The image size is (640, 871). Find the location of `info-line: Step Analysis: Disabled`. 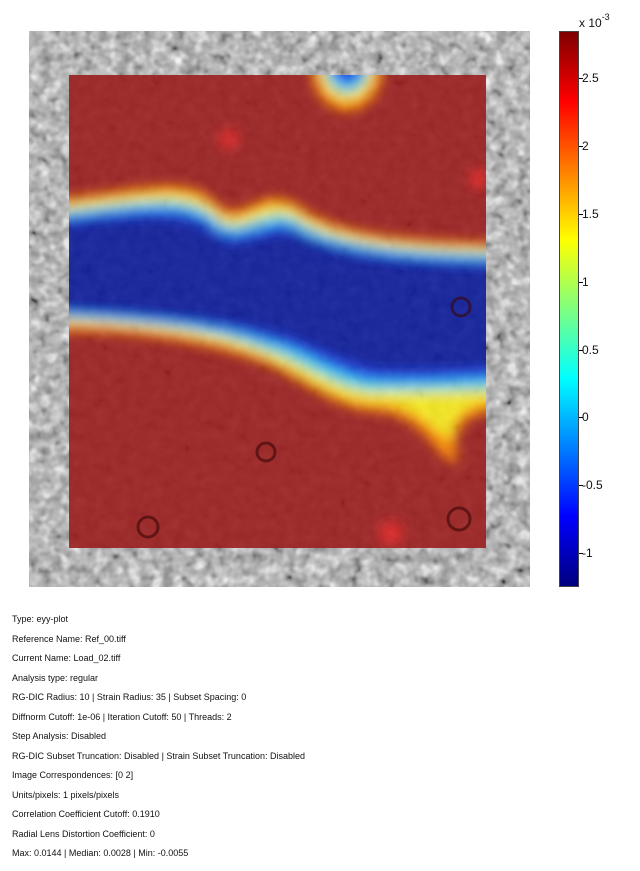

info-line: Step Analysis: Disabled is located at coordinates (59, 736).